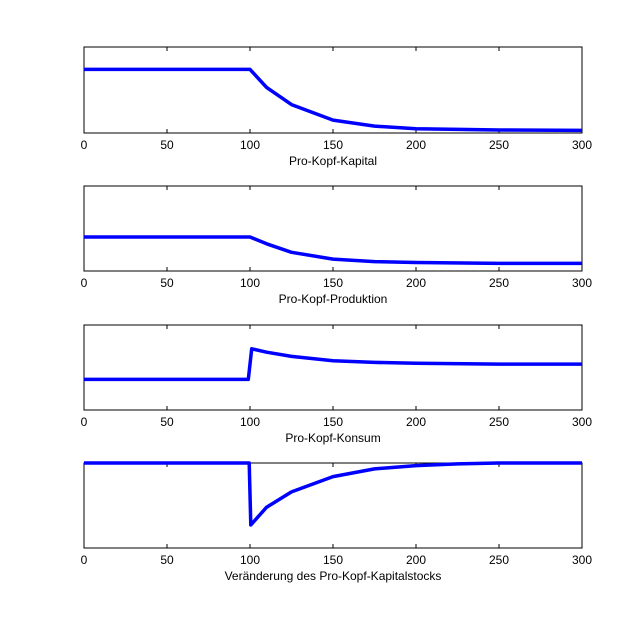  I want to click on x-axis-label: Pro-Kopf-Kapital, so click(333, 161).